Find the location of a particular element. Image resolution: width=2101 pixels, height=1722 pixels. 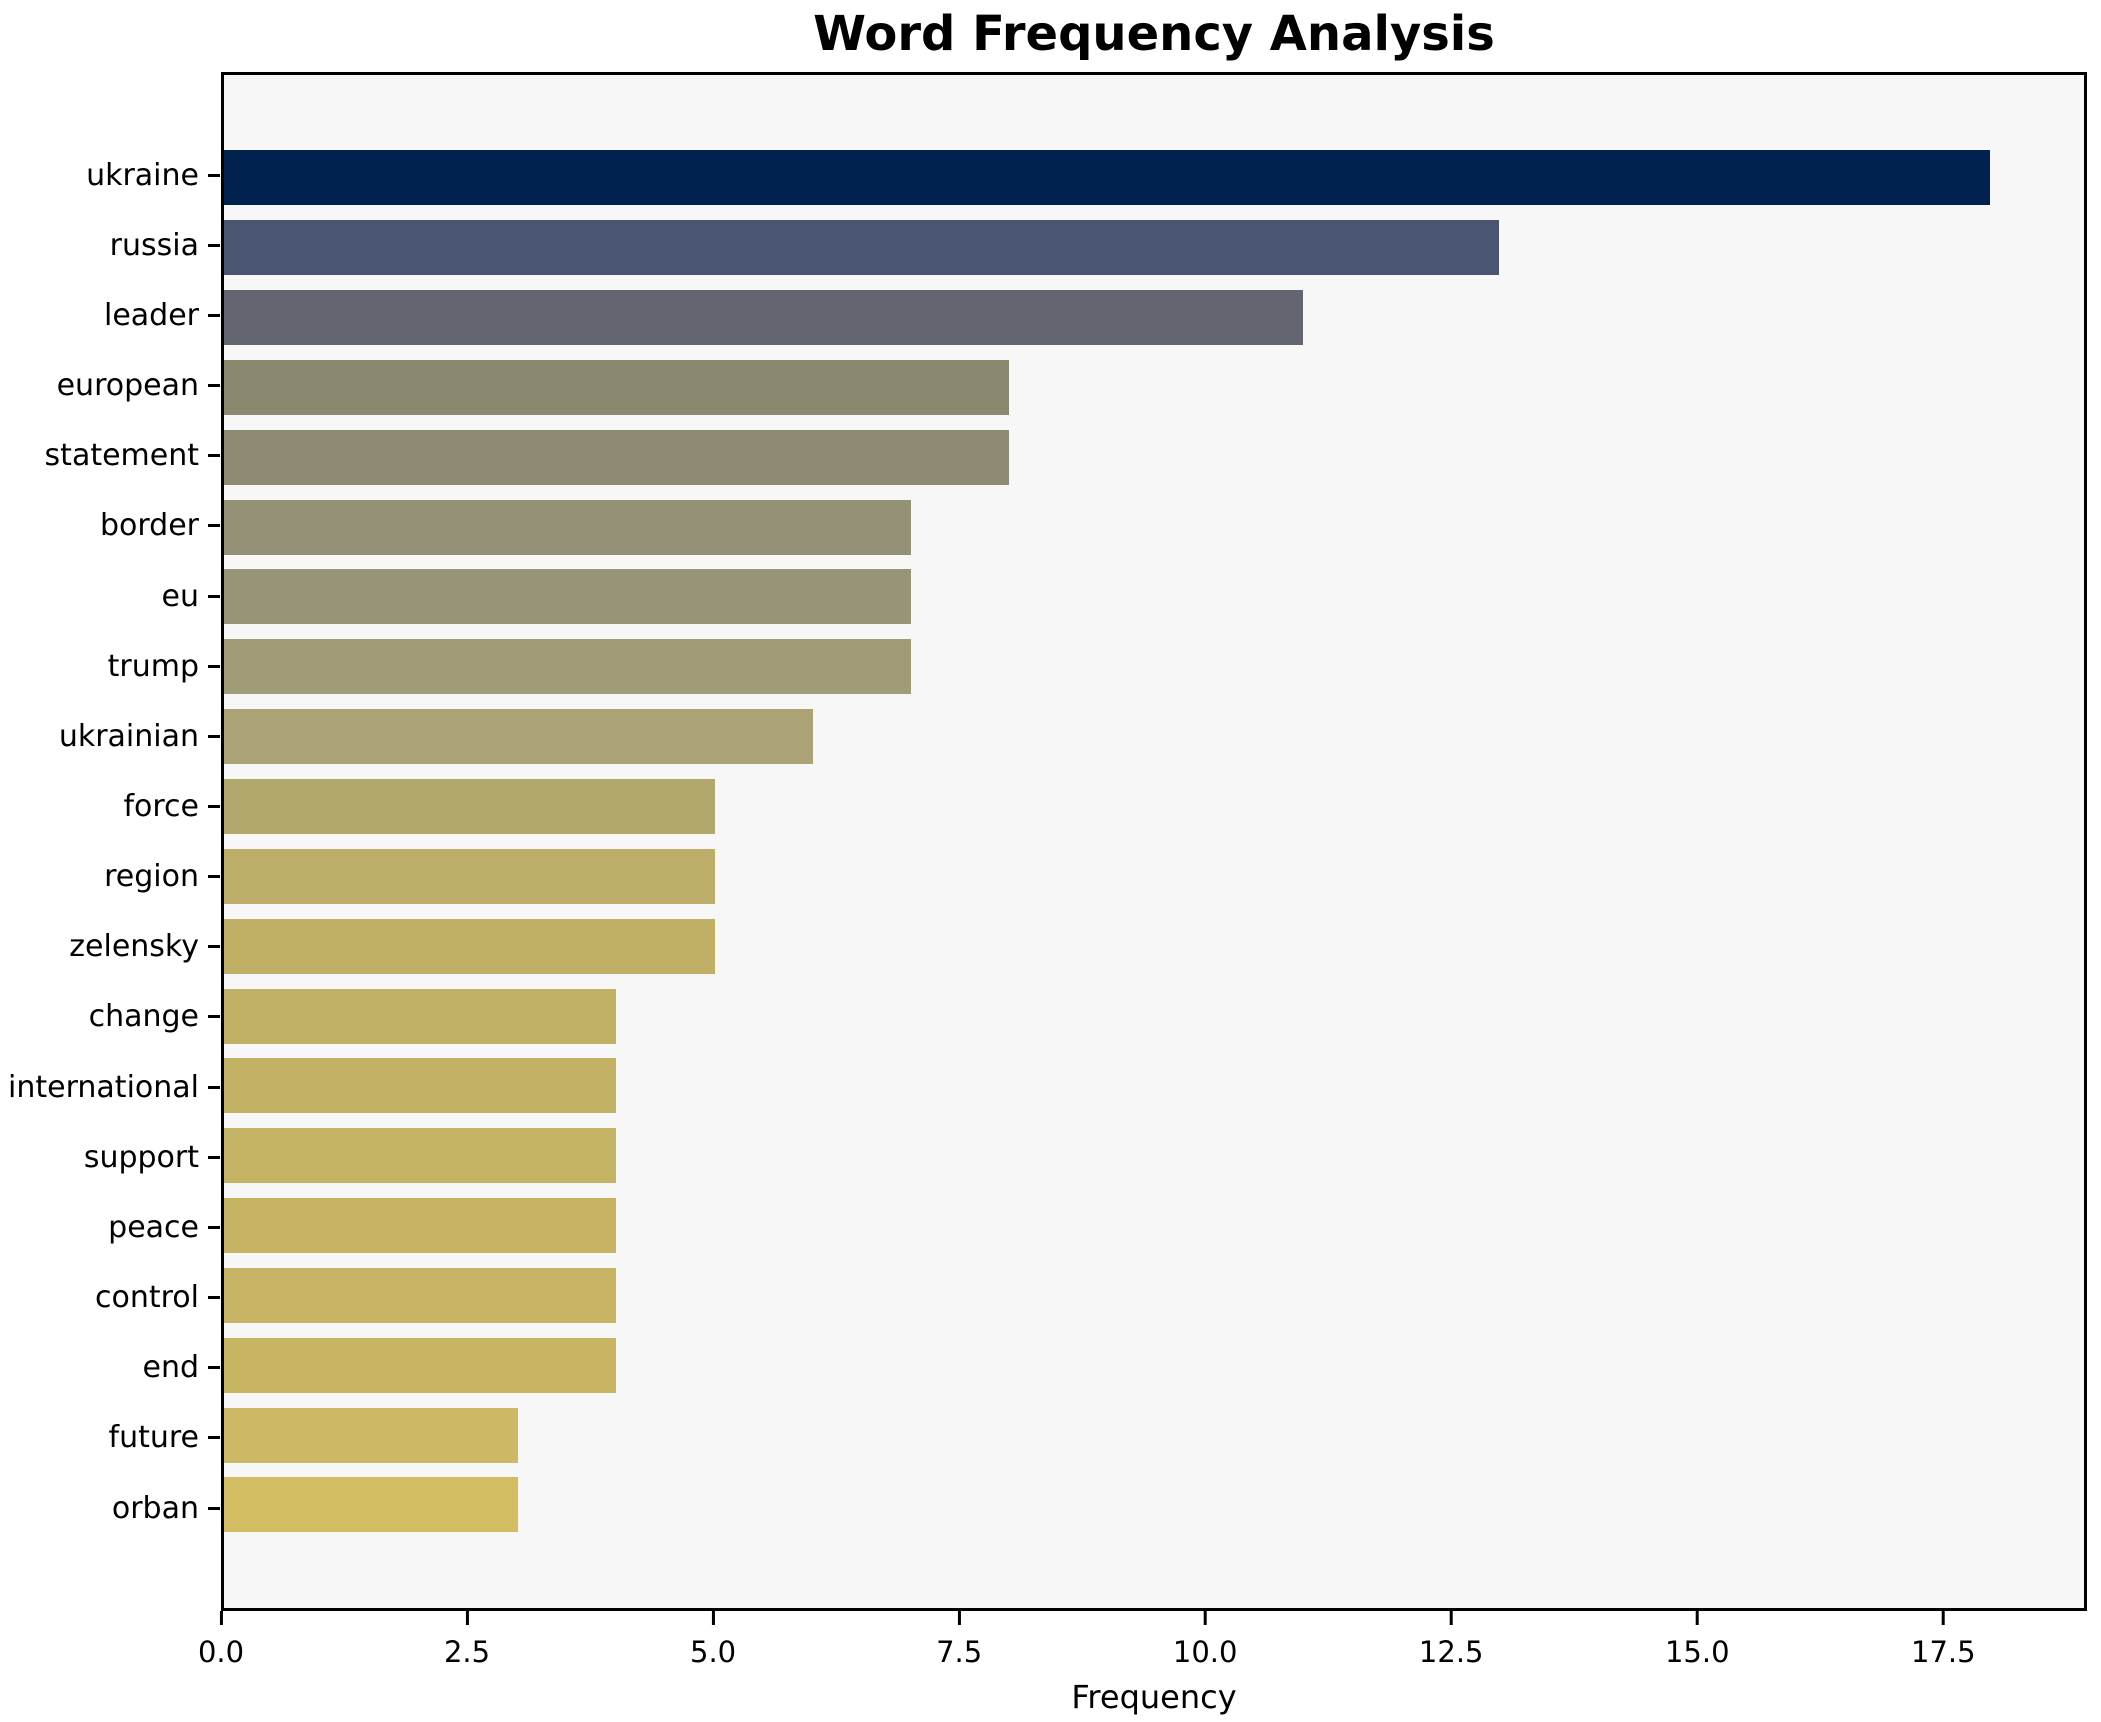

bar-future is located at coordinates (371, 1435).